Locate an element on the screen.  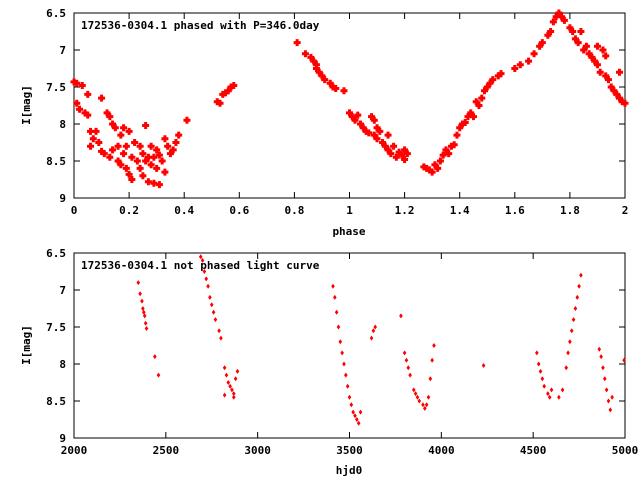
phased-y-tick-label: 9 is located at coordinates (62, 198).